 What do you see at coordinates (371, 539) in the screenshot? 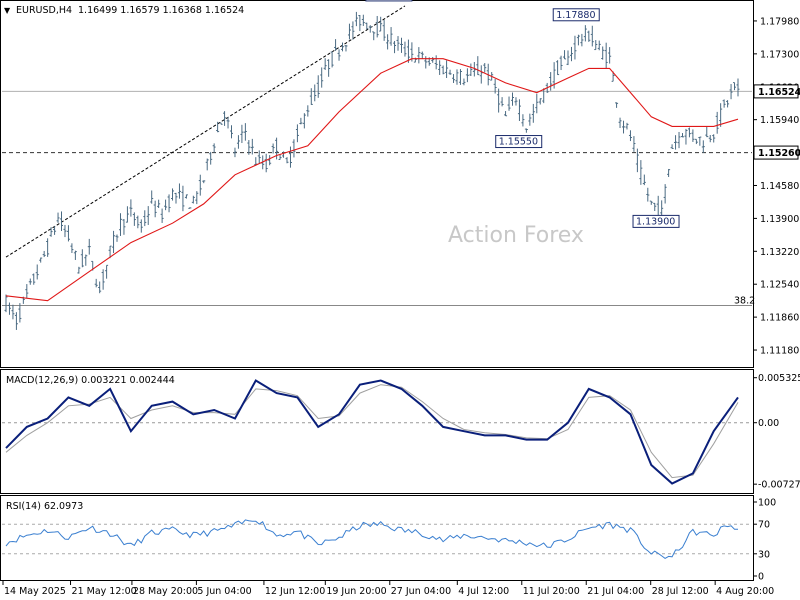
I see `rsi-line` at bounding box center [371, 539].